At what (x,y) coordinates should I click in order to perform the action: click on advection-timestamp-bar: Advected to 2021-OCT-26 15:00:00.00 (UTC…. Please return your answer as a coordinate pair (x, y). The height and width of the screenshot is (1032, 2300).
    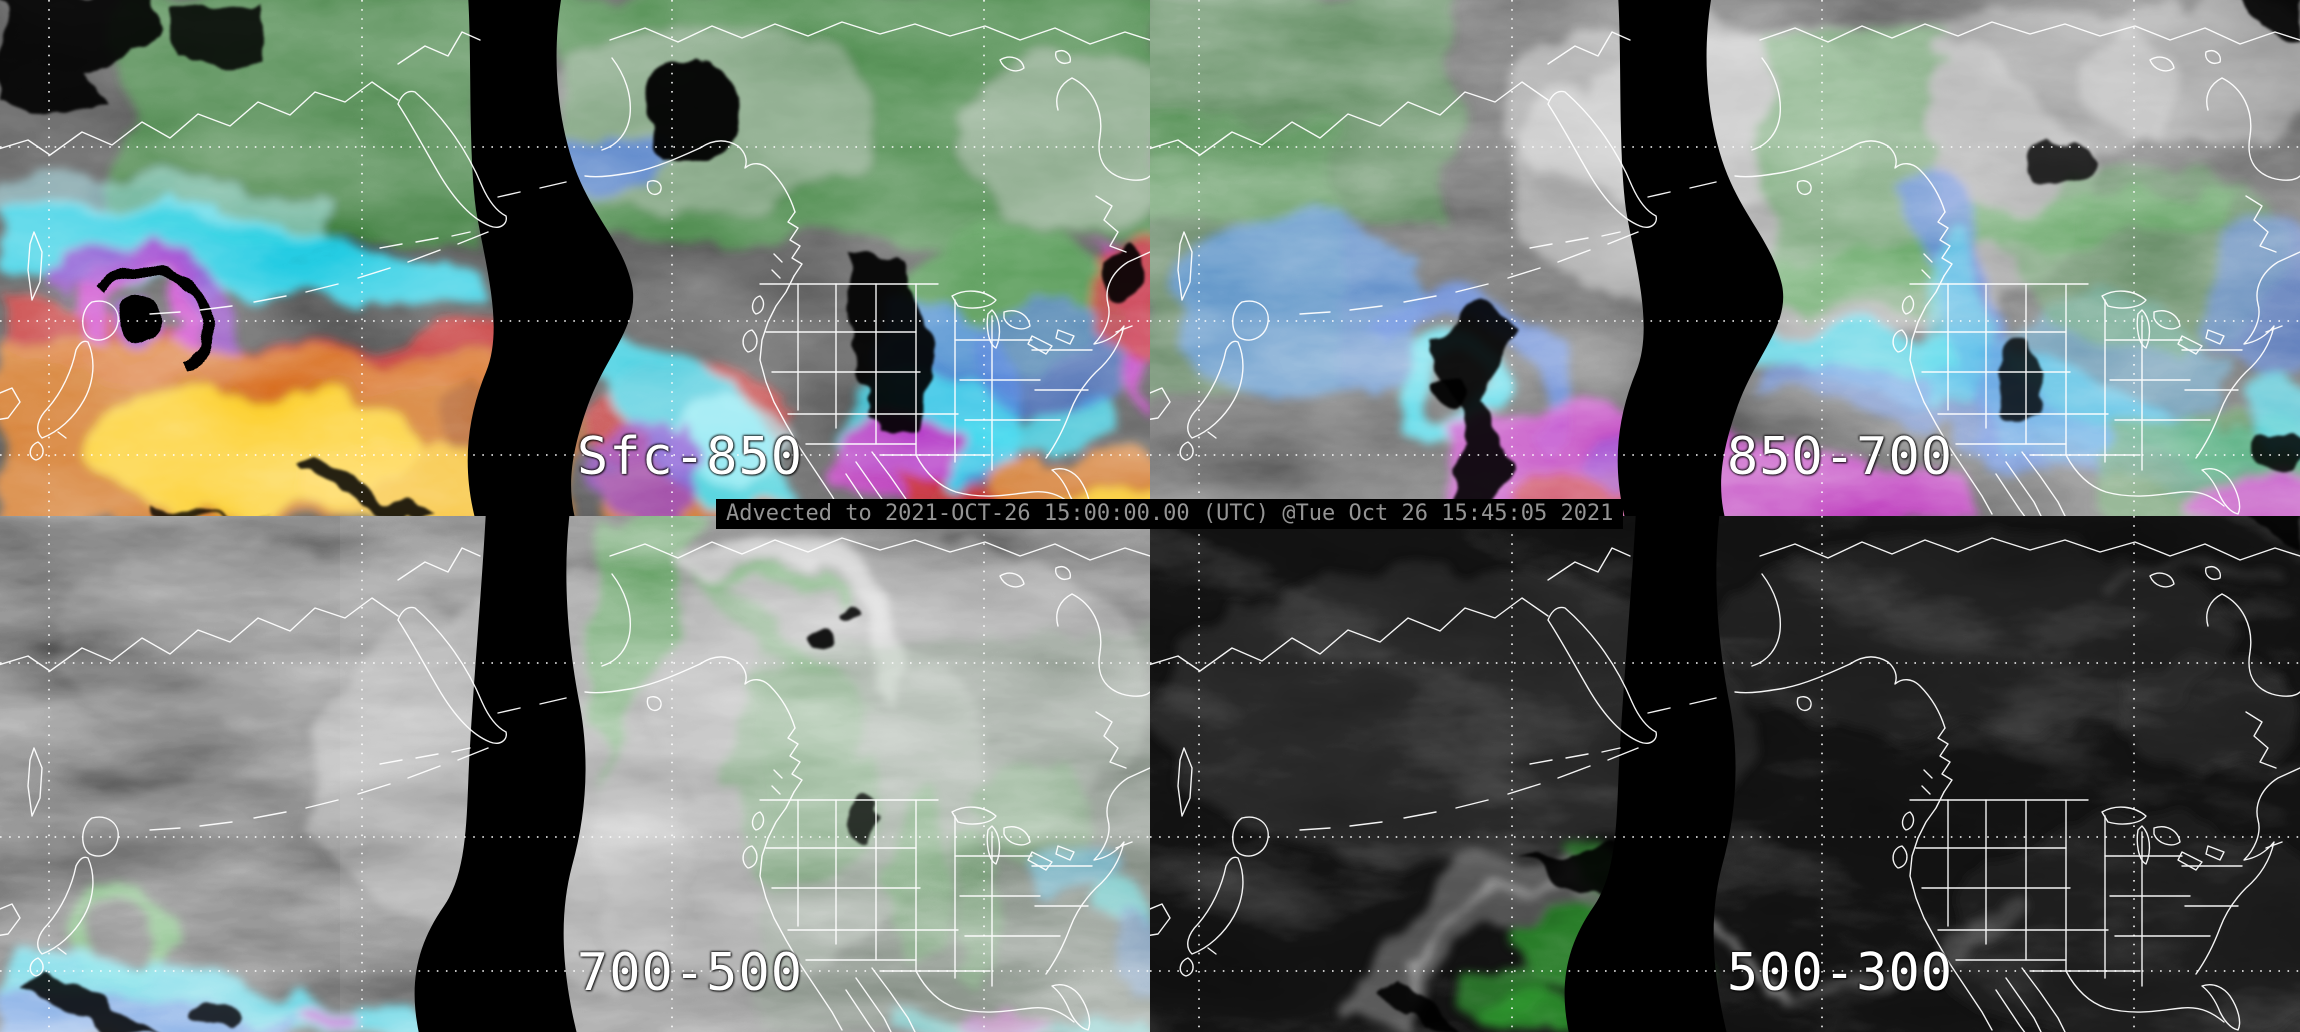
    Looking at the image, I should click on (1170, 514).